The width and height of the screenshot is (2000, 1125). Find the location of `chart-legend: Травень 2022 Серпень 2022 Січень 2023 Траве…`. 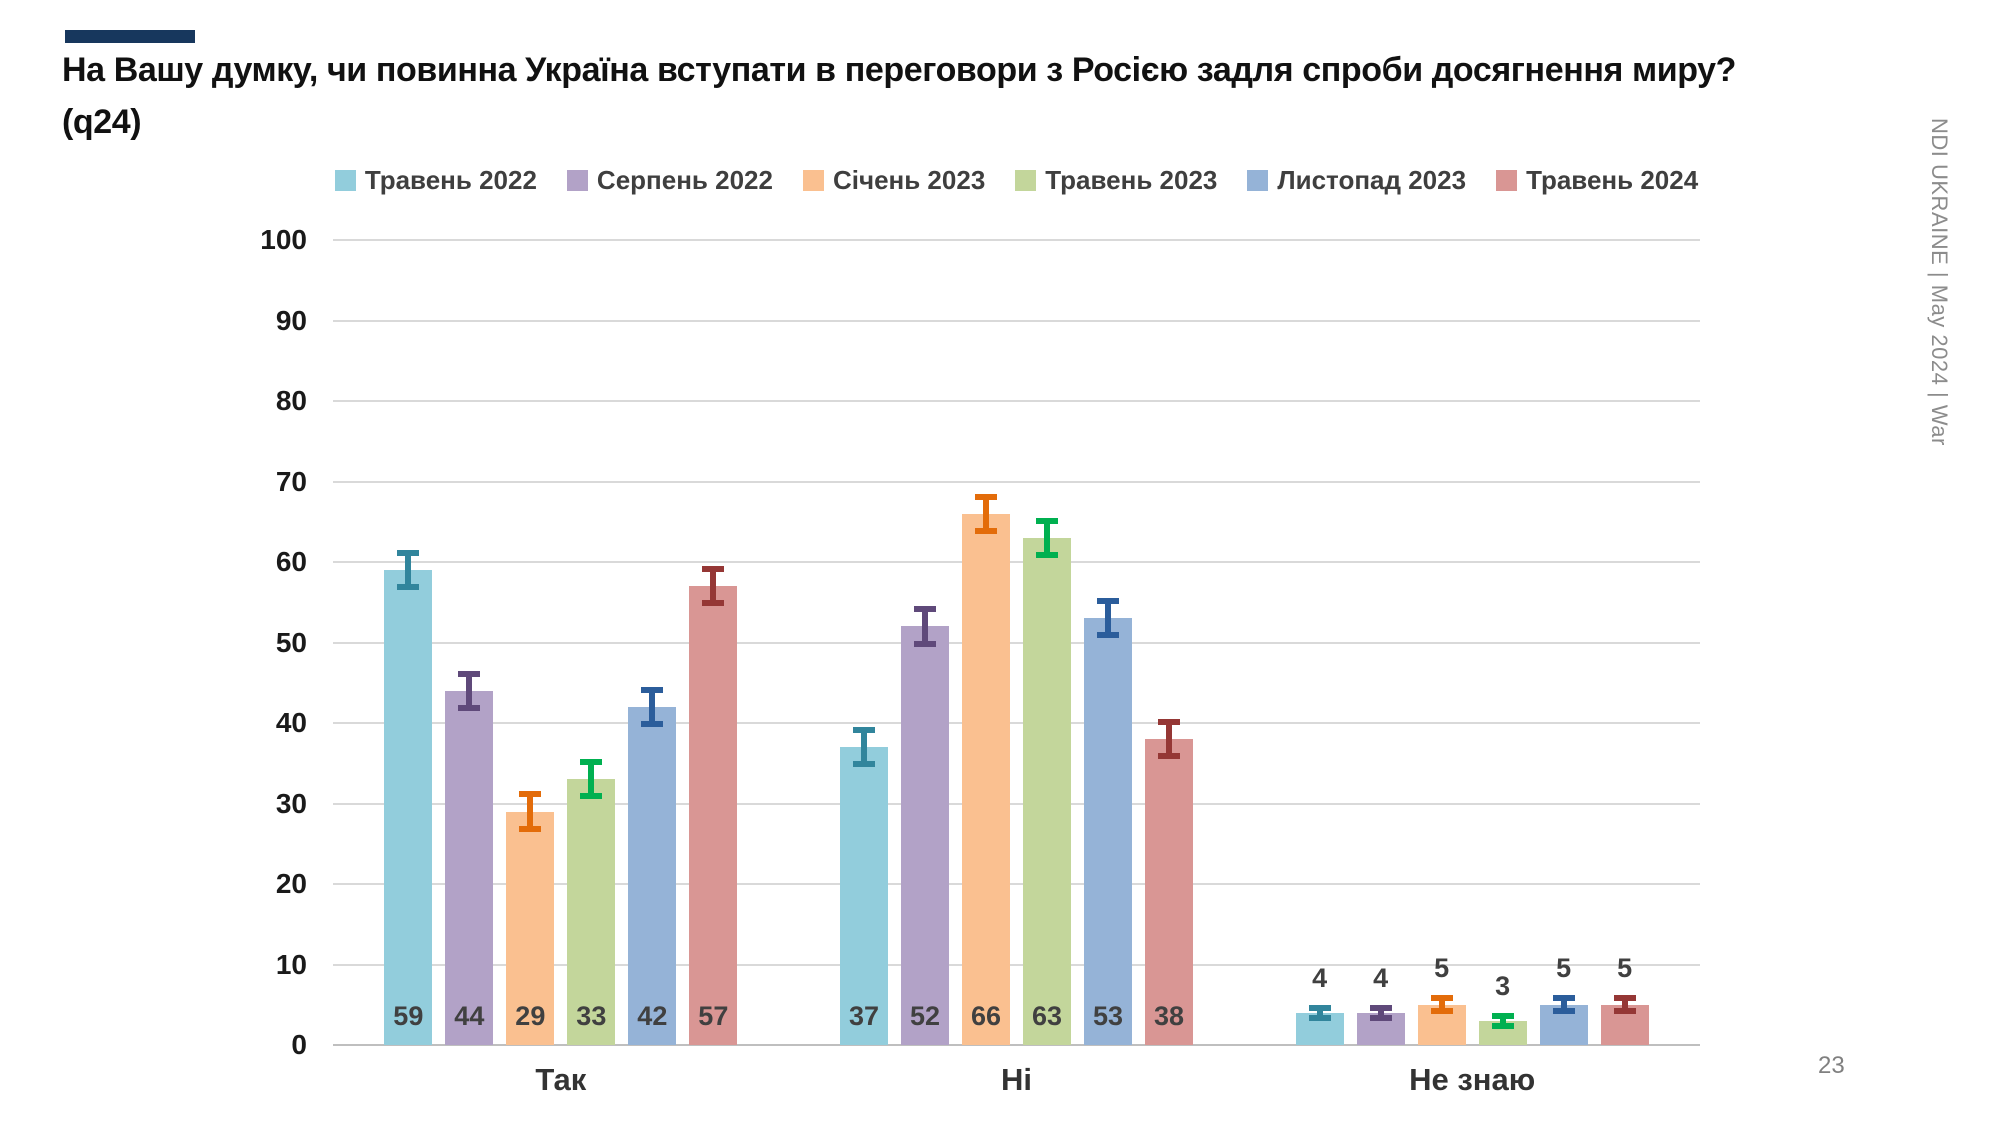

chart-legend: Травень 2022 Серпень 2022 Січень 2023 Траве… is located at coordinates (1016, 180).